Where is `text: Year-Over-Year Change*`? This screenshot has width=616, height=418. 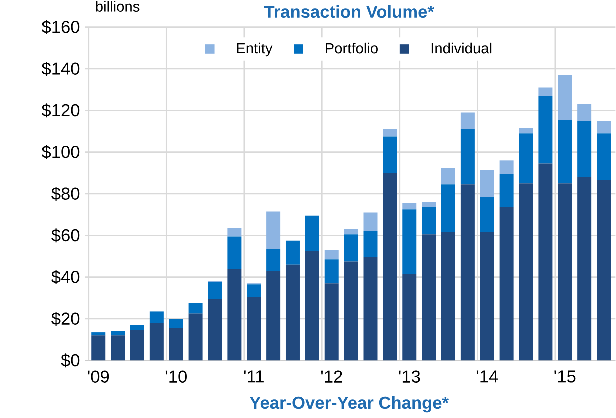
text: Year-Over-Year Change* is located at coordinates (350, 404).